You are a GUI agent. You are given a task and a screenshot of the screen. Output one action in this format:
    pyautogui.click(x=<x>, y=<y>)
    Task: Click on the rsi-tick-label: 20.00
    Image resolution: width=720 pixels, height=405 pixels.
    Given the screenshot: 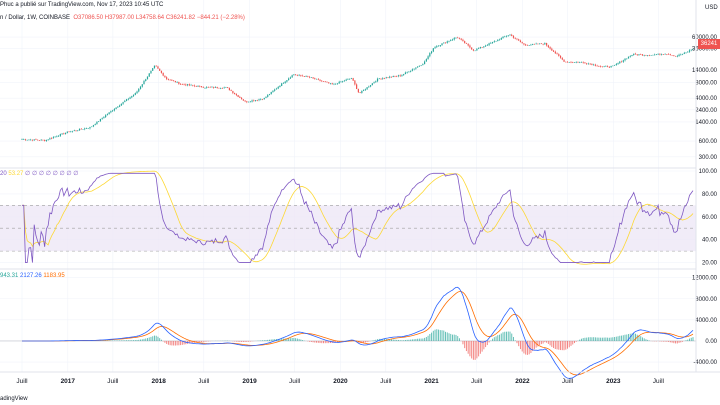 What is the action you would take?
    pyautogui.click(x=710, y=264)
    